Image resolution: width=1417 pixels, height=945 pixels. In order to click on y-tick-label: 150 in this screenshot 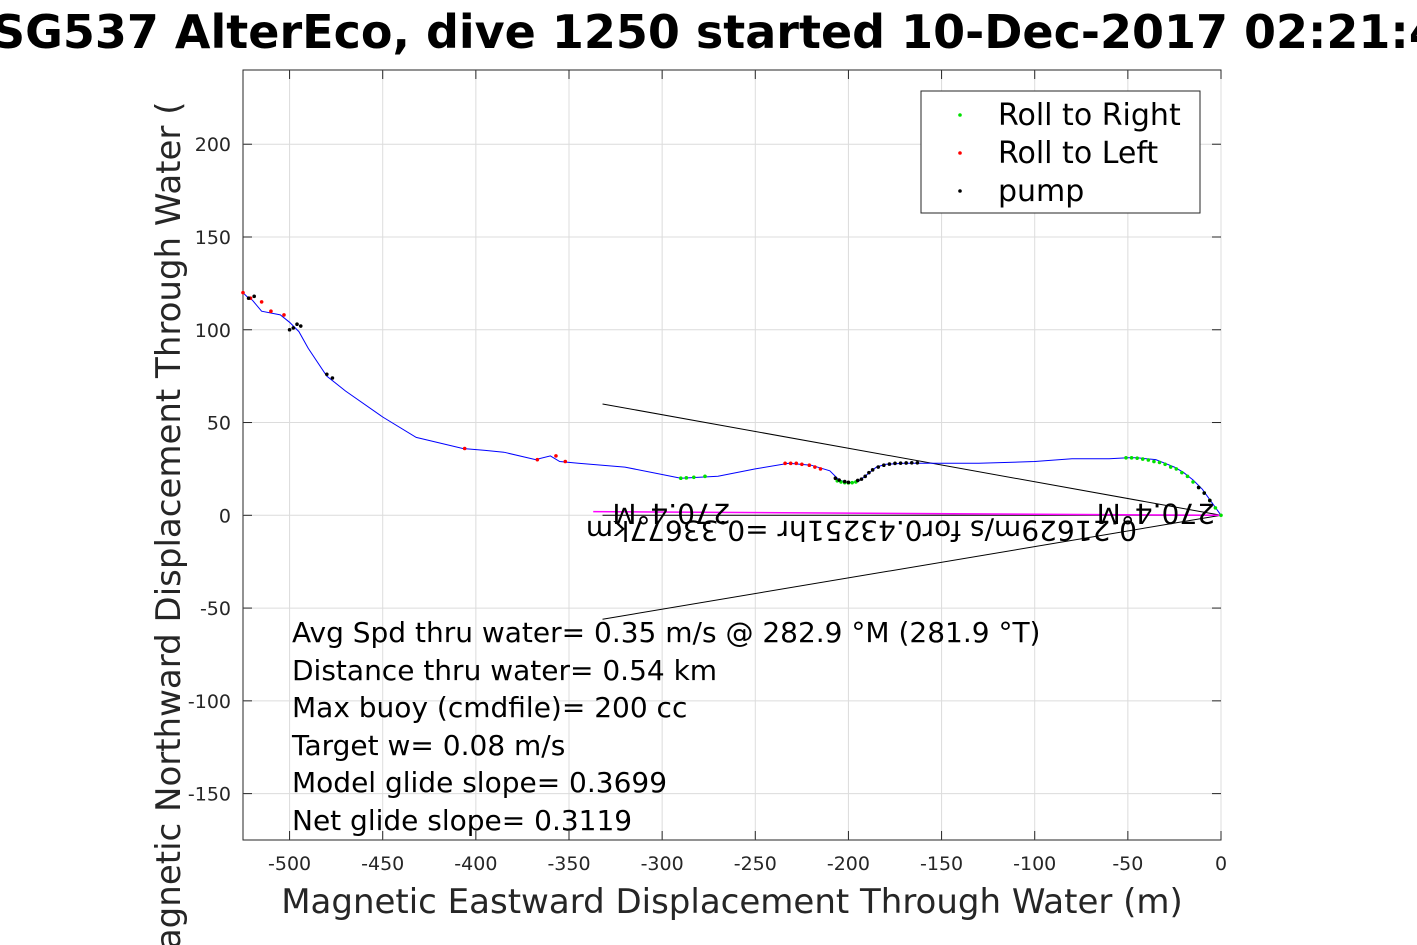, I will do `click(213, 238)`.